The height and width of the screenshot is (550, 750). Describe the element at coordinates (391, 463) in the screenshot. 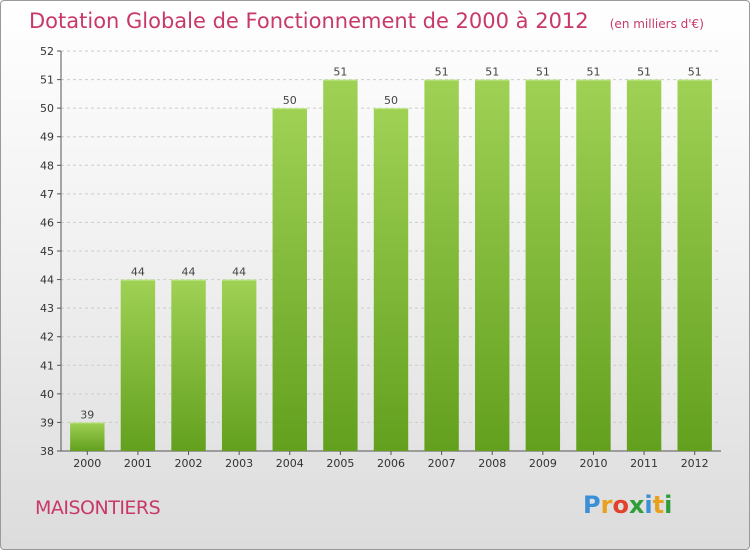

I see `x-tick-label: 2006` at that location.